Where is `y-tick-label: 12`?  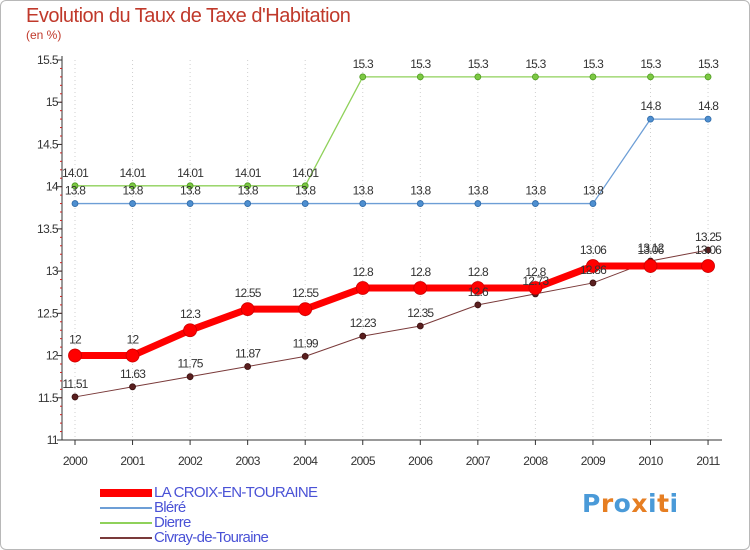
y-tick-label: 12 is located at coordinates (52, 356).